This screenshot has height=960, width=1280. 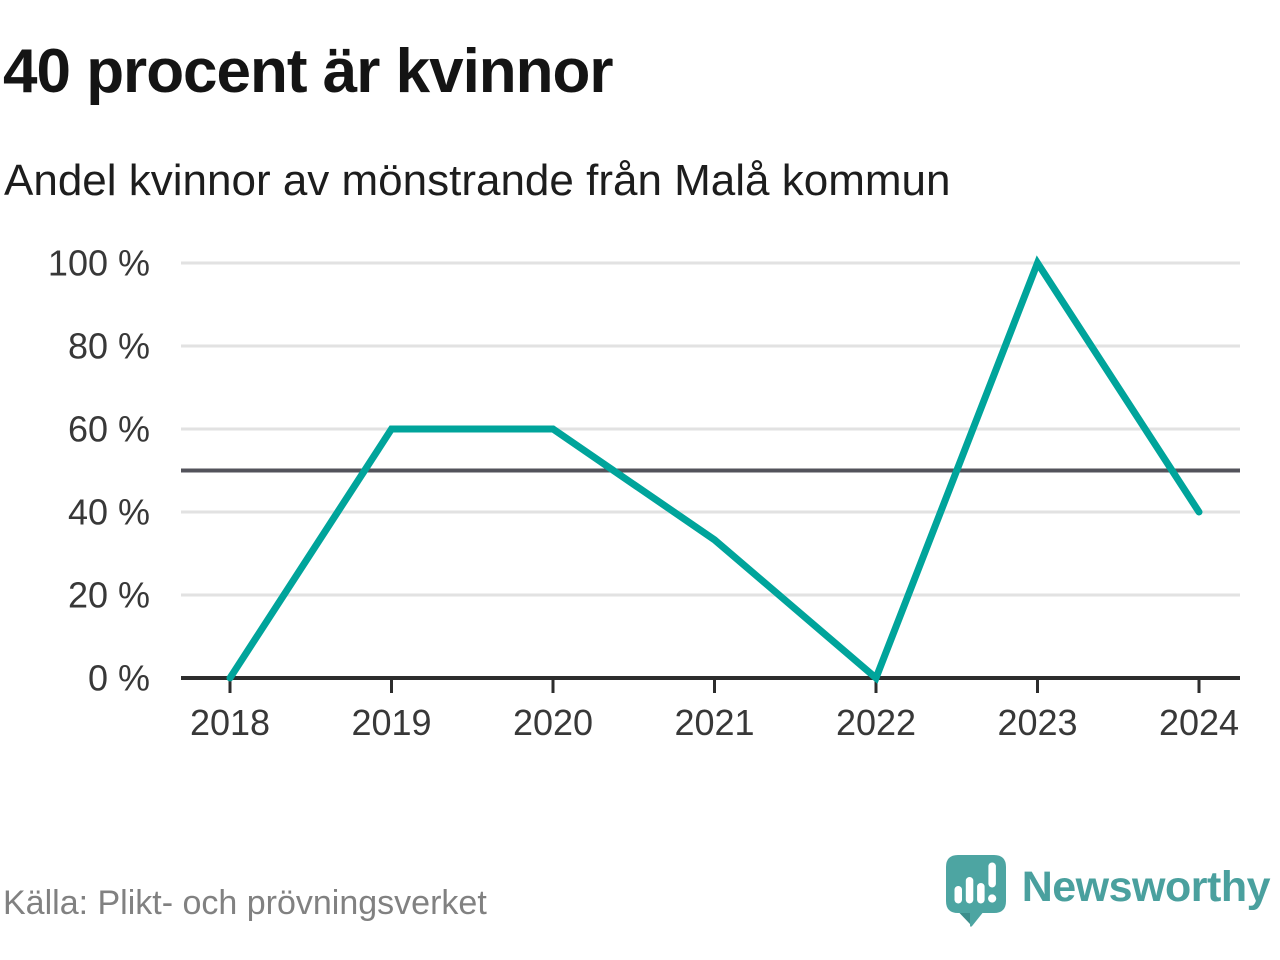 What do you see at coordinates (391, 722) in the screenshot?
I see `x-tick-label-2019: 2019` at bounding box center [391, 722].